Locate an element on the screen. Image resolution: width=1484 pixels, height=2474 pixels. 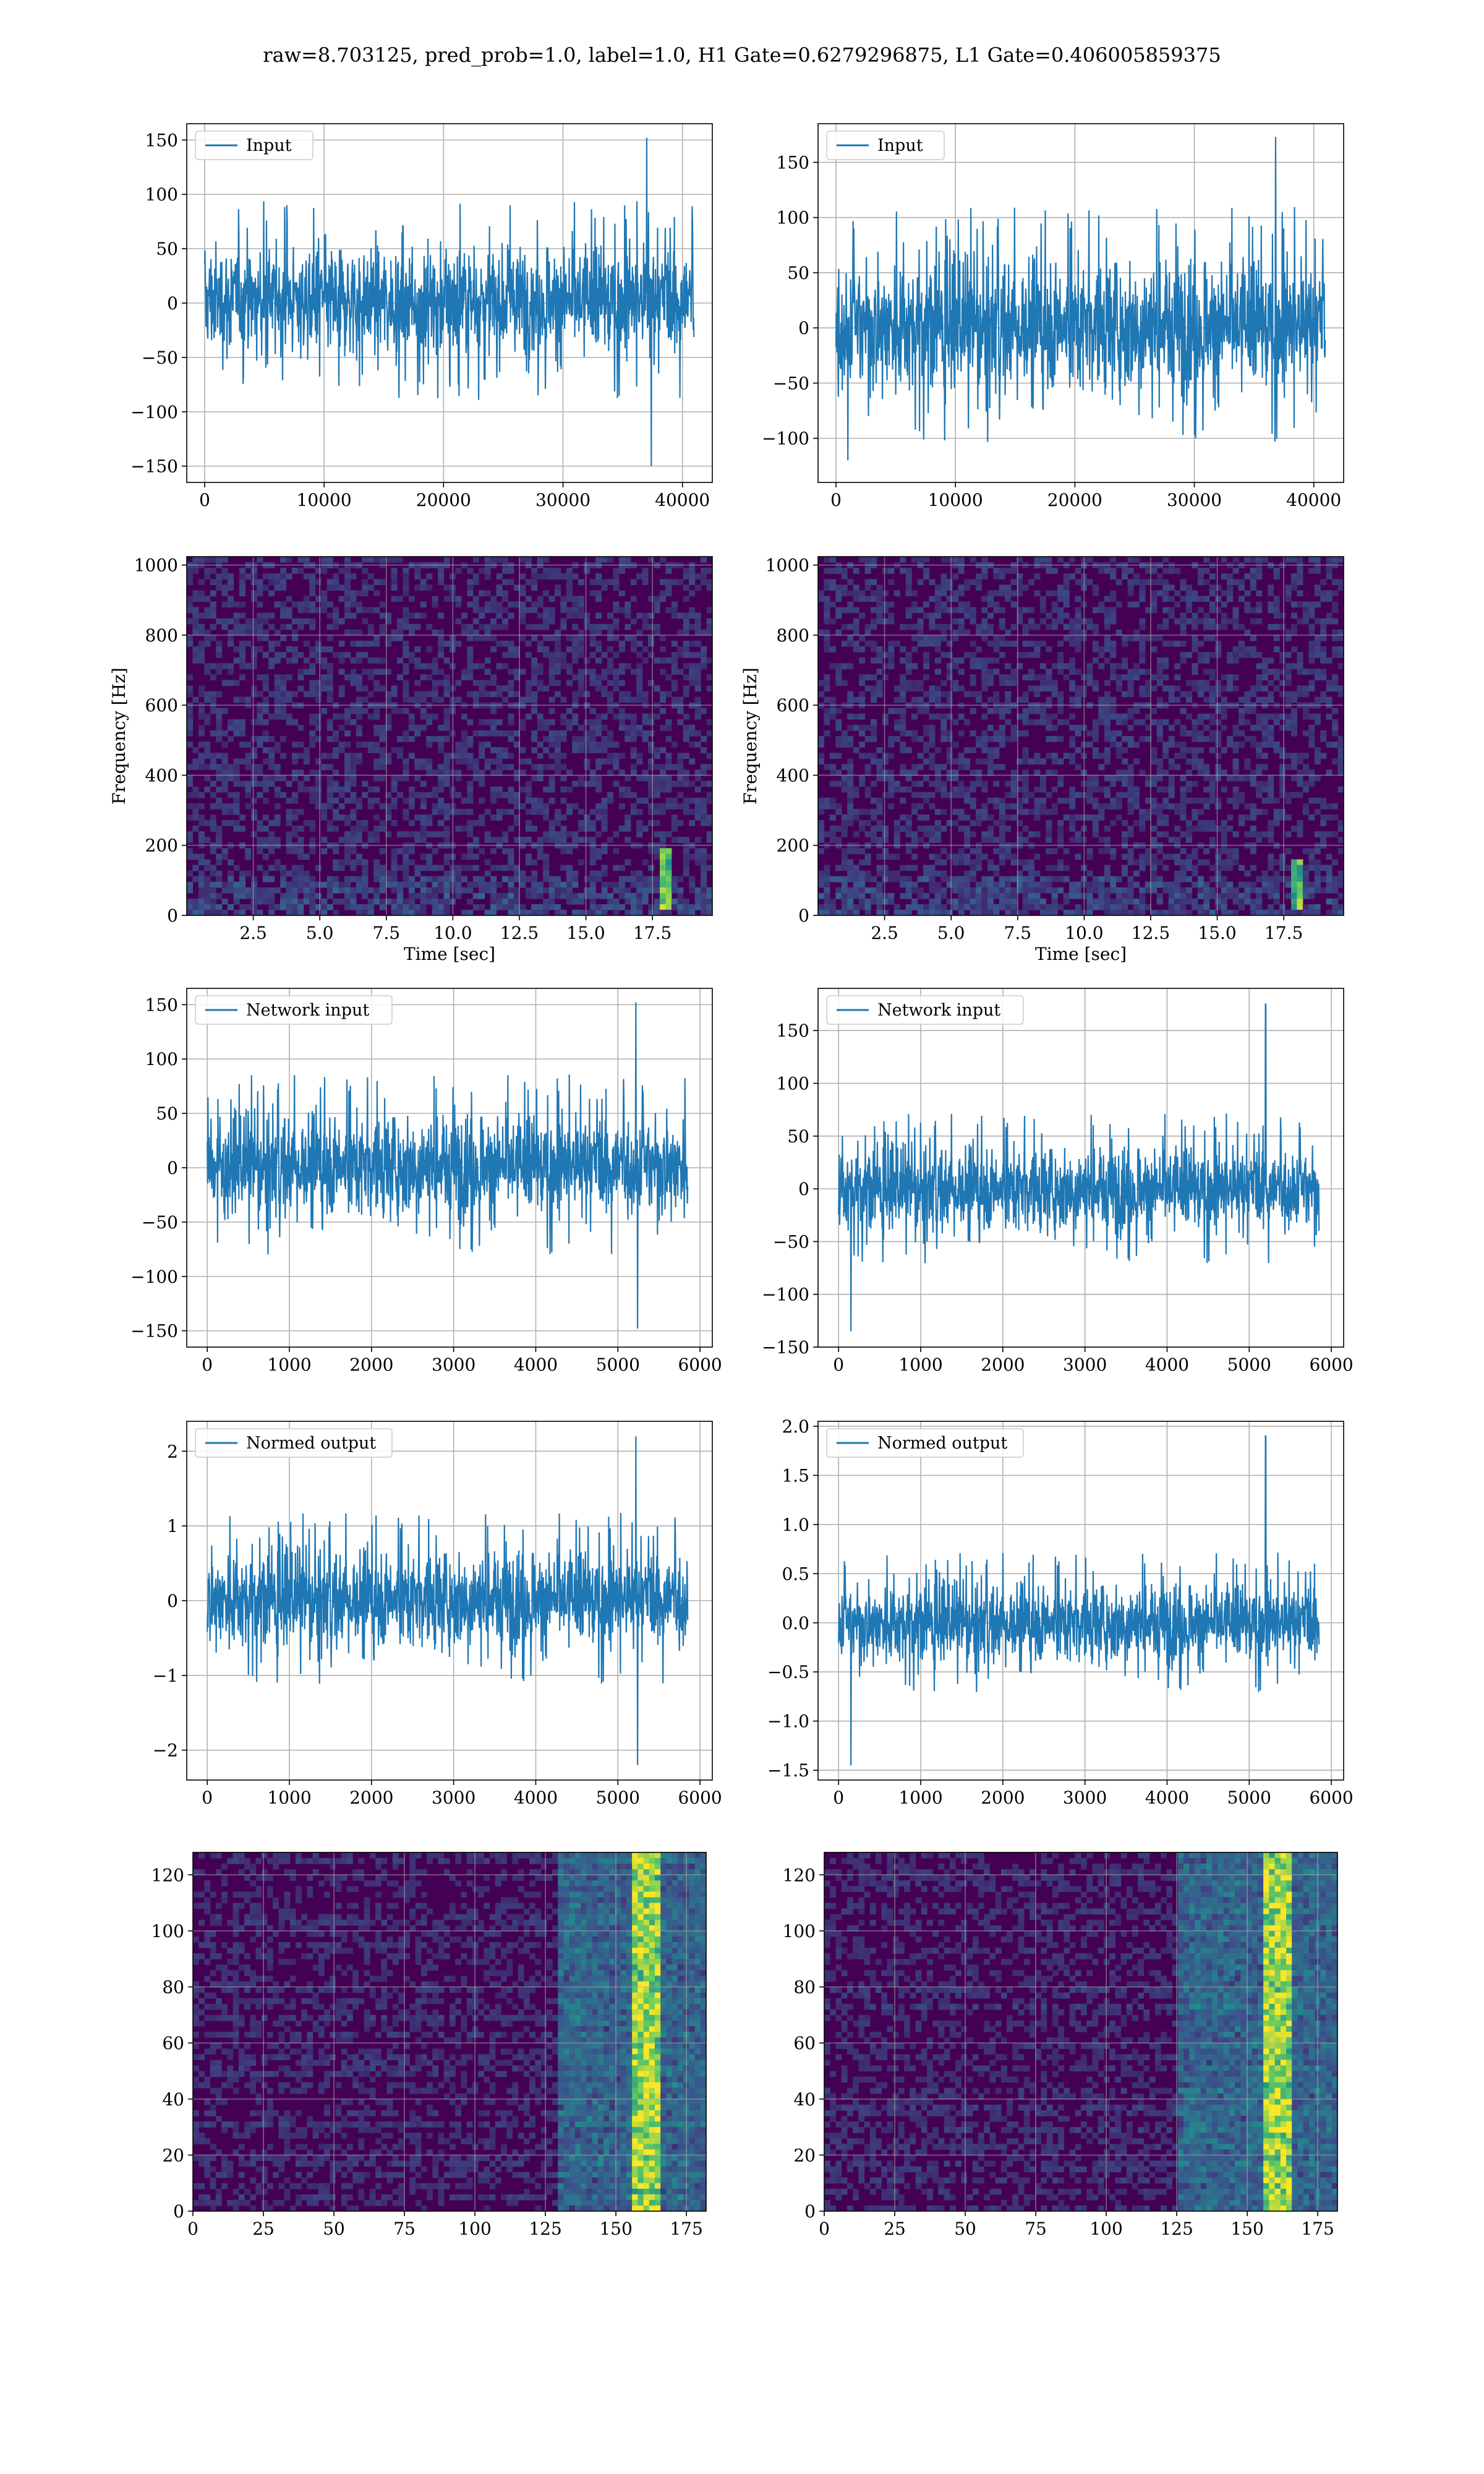
x-tick-label: 20000 is located at coordinates (443, 500).